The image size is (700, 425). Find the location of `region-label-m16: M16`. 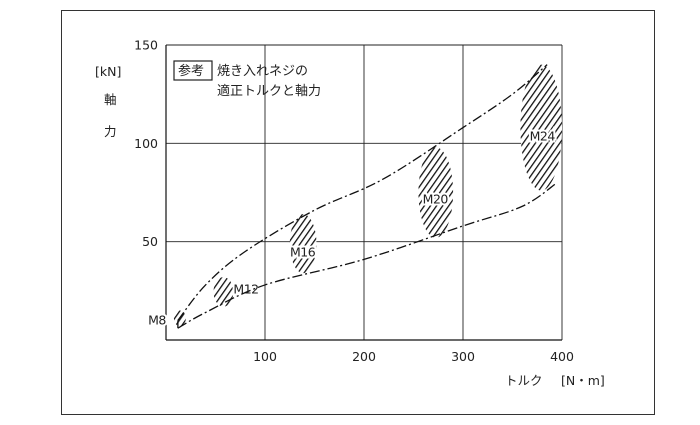

region-label-m16: M16 is located at coordinates (303, 252).